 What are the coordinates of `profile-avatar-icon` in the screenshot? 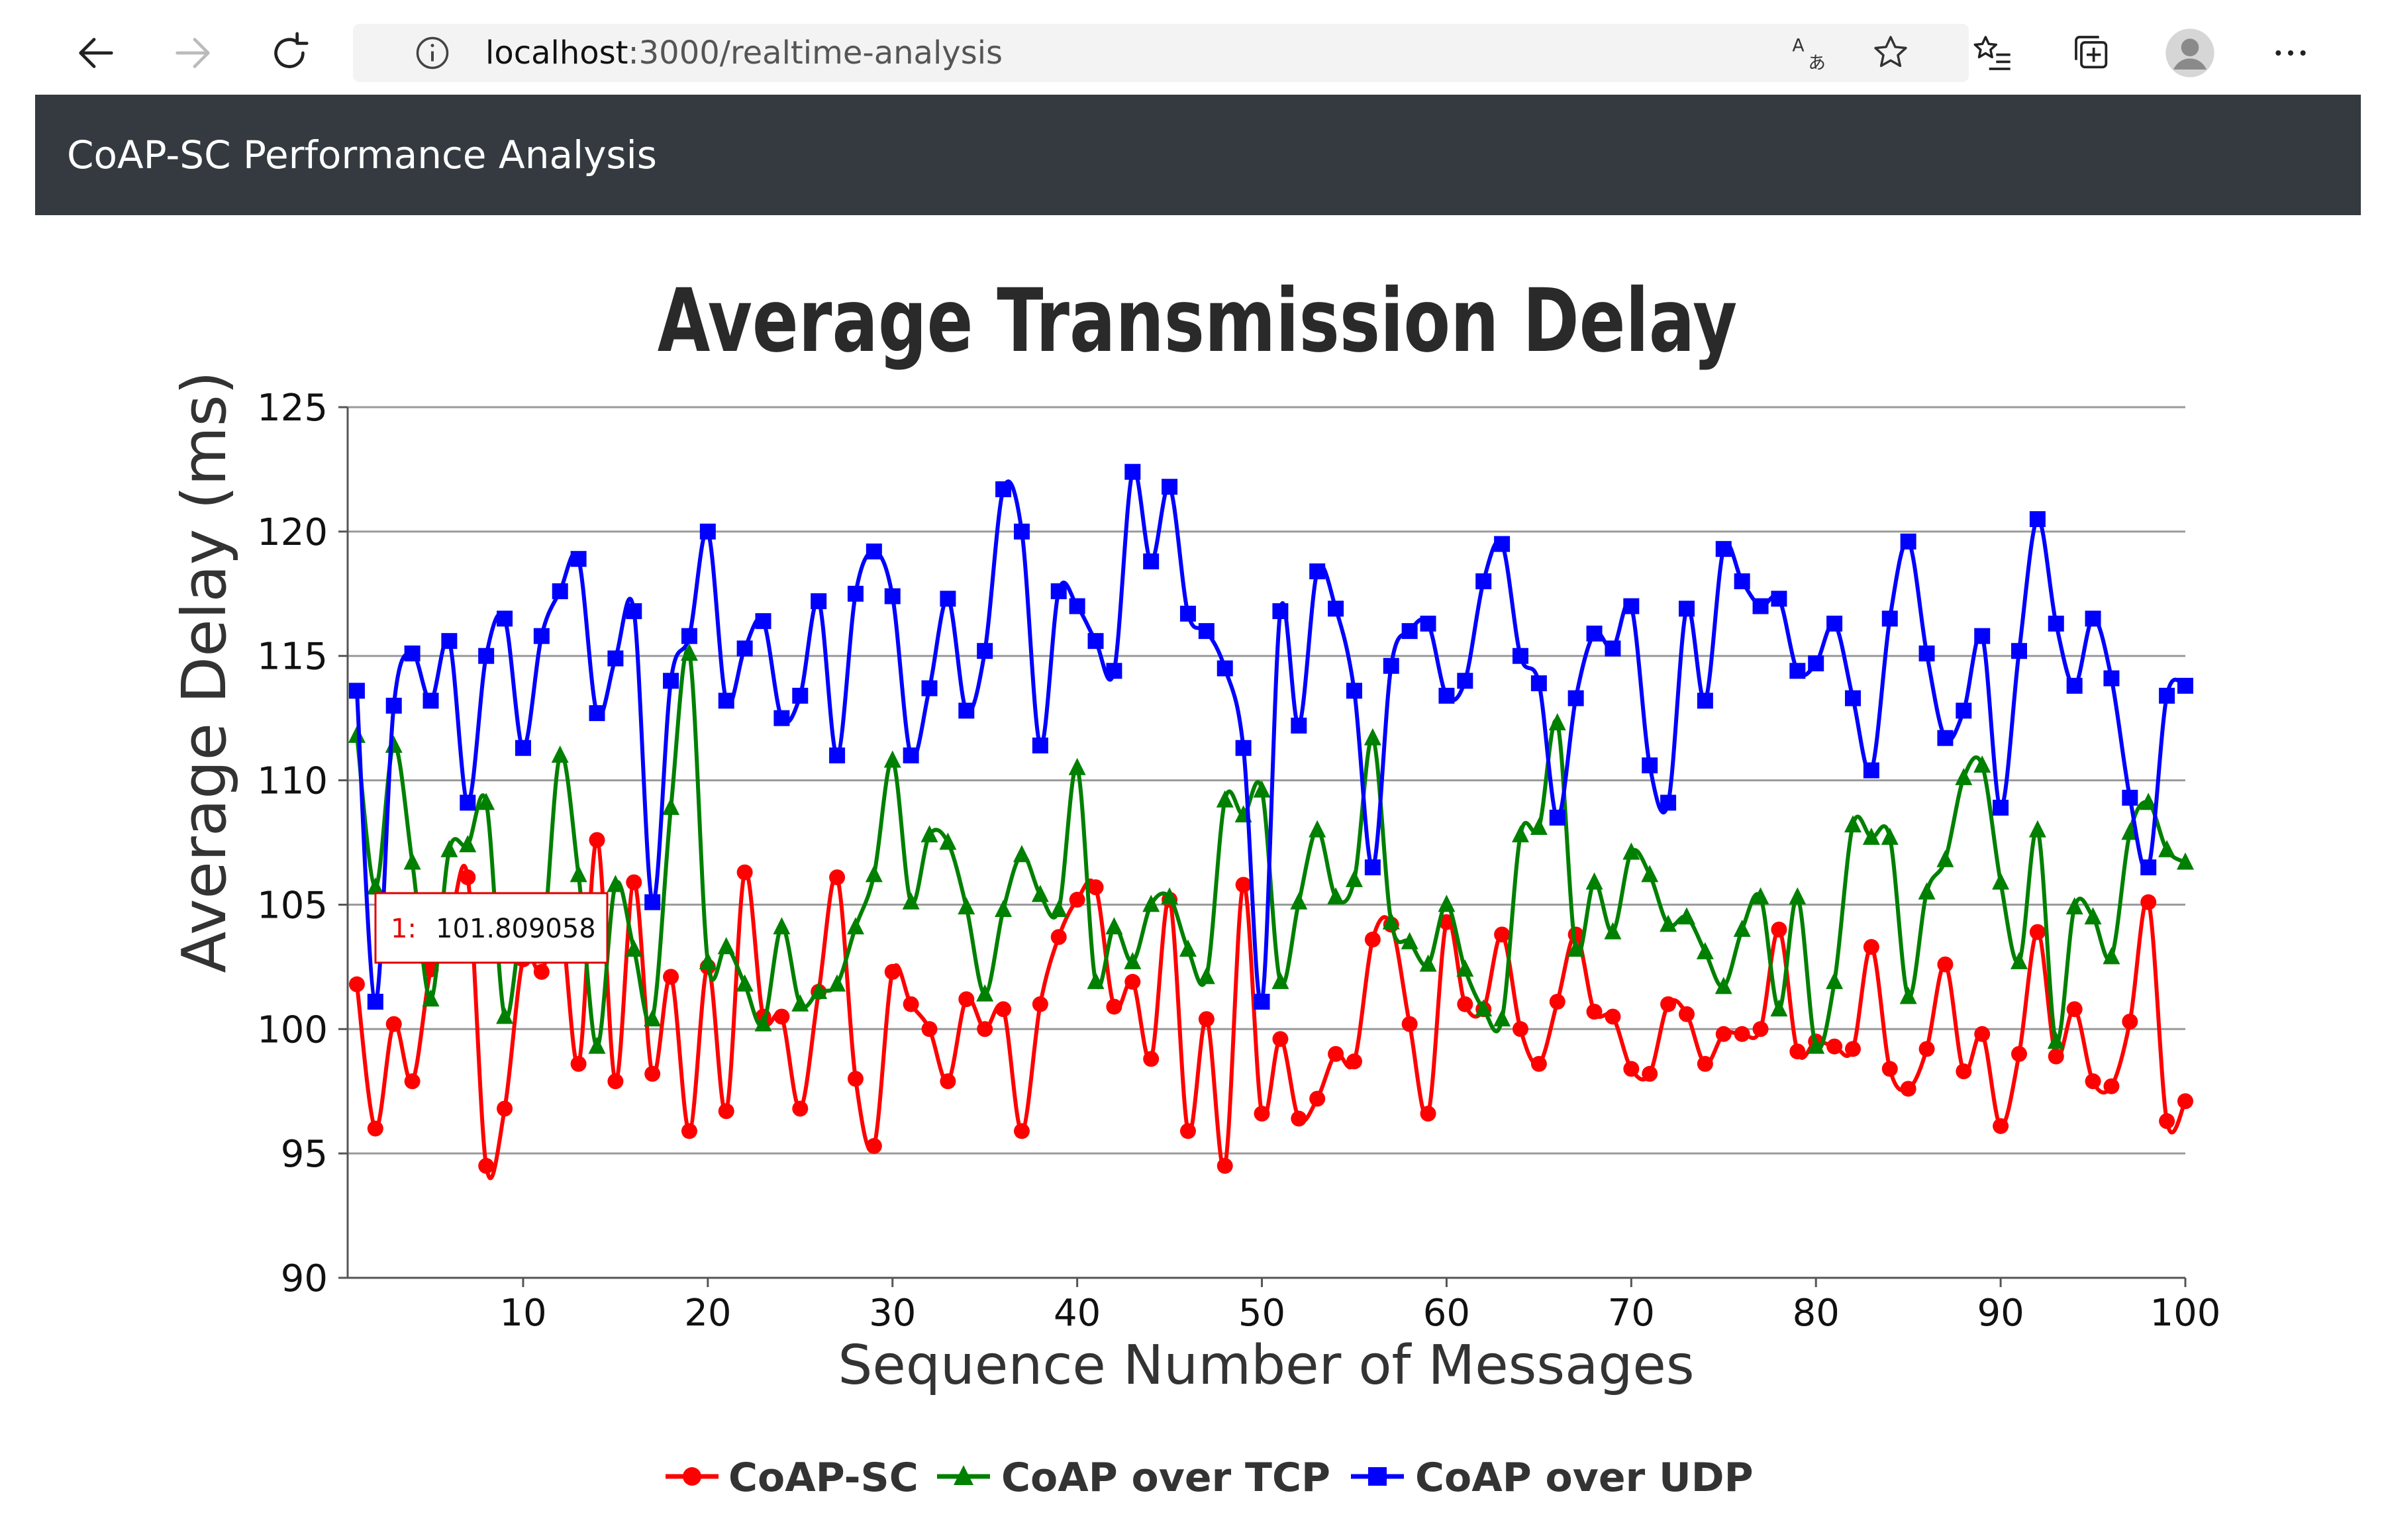 It's located at (2190, 53).